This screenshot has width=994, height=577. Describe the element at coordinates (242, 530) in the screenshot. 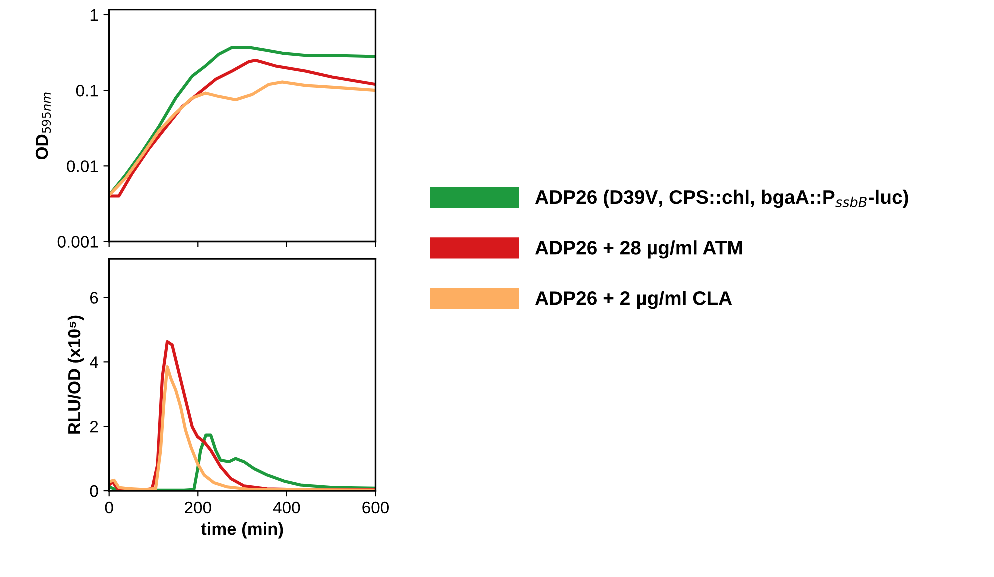

I see `x-axis-title: time (min)` at that location.